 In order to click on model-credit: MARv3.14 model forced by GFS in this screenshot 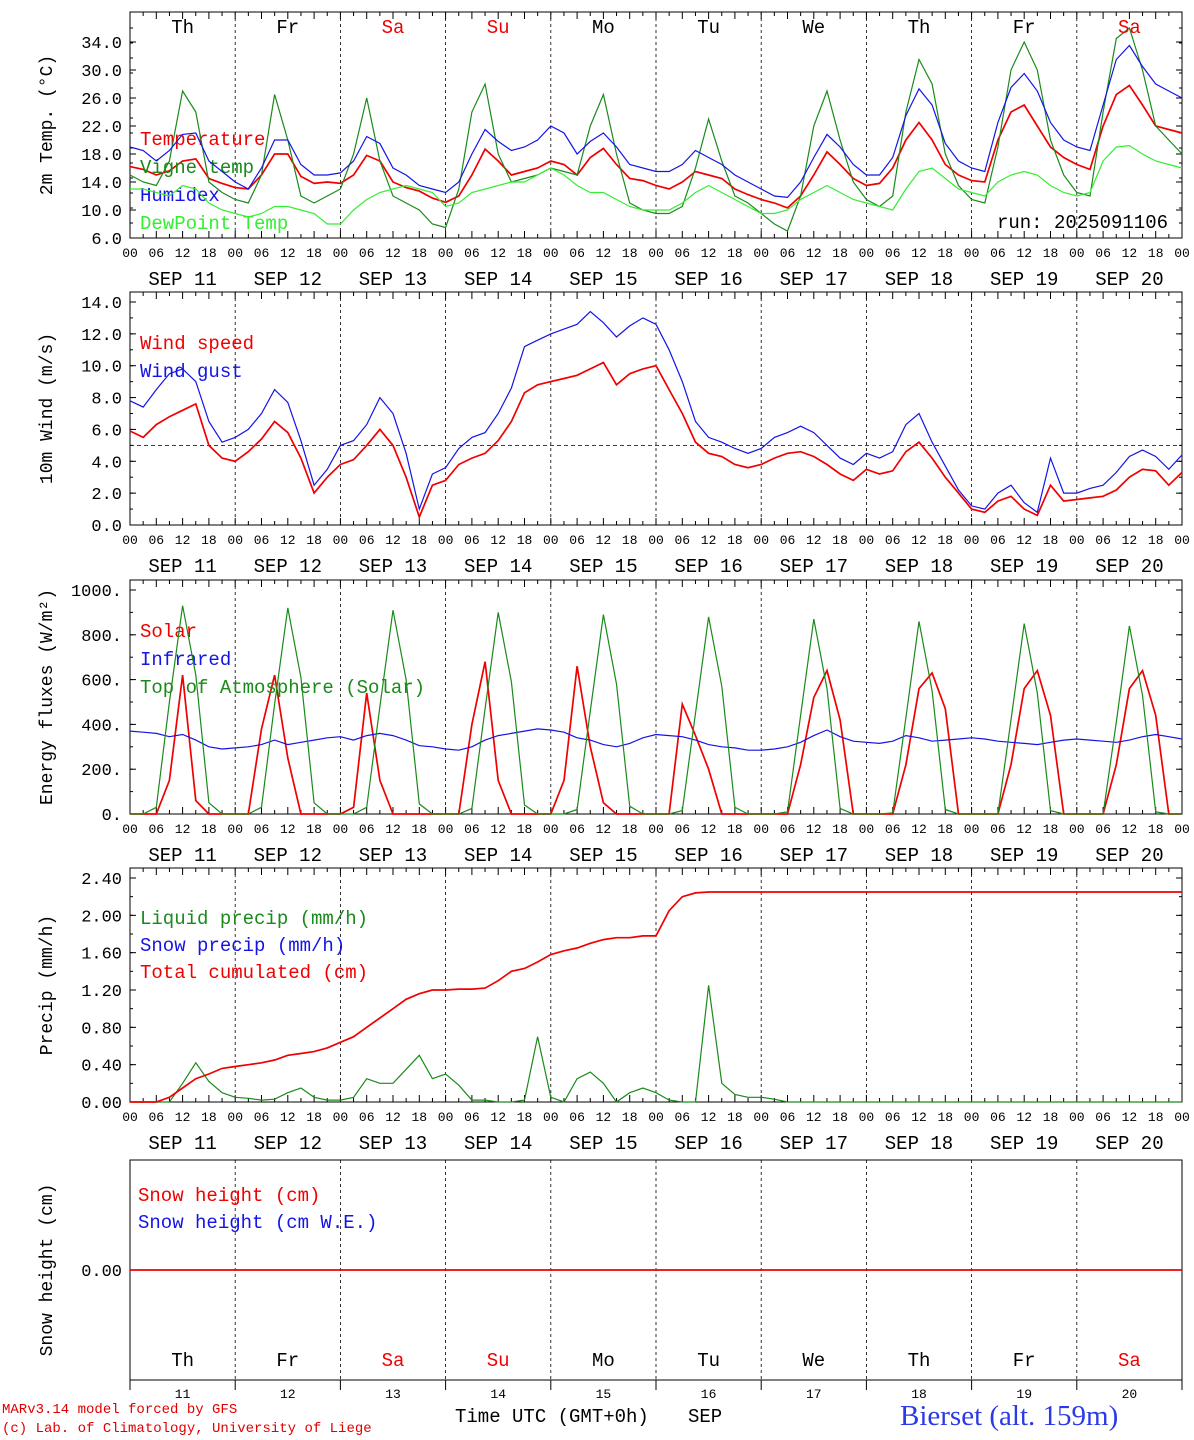, I will do `click(120, 1410)`.